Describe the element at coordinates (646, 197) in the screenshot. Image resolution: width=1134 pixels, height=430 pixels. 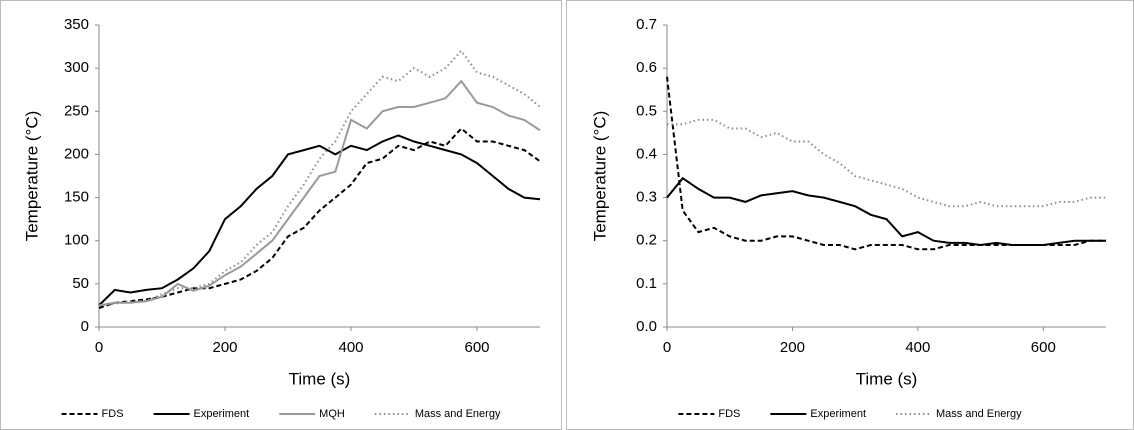
I see `y-tick-label: 0.3` at that location.